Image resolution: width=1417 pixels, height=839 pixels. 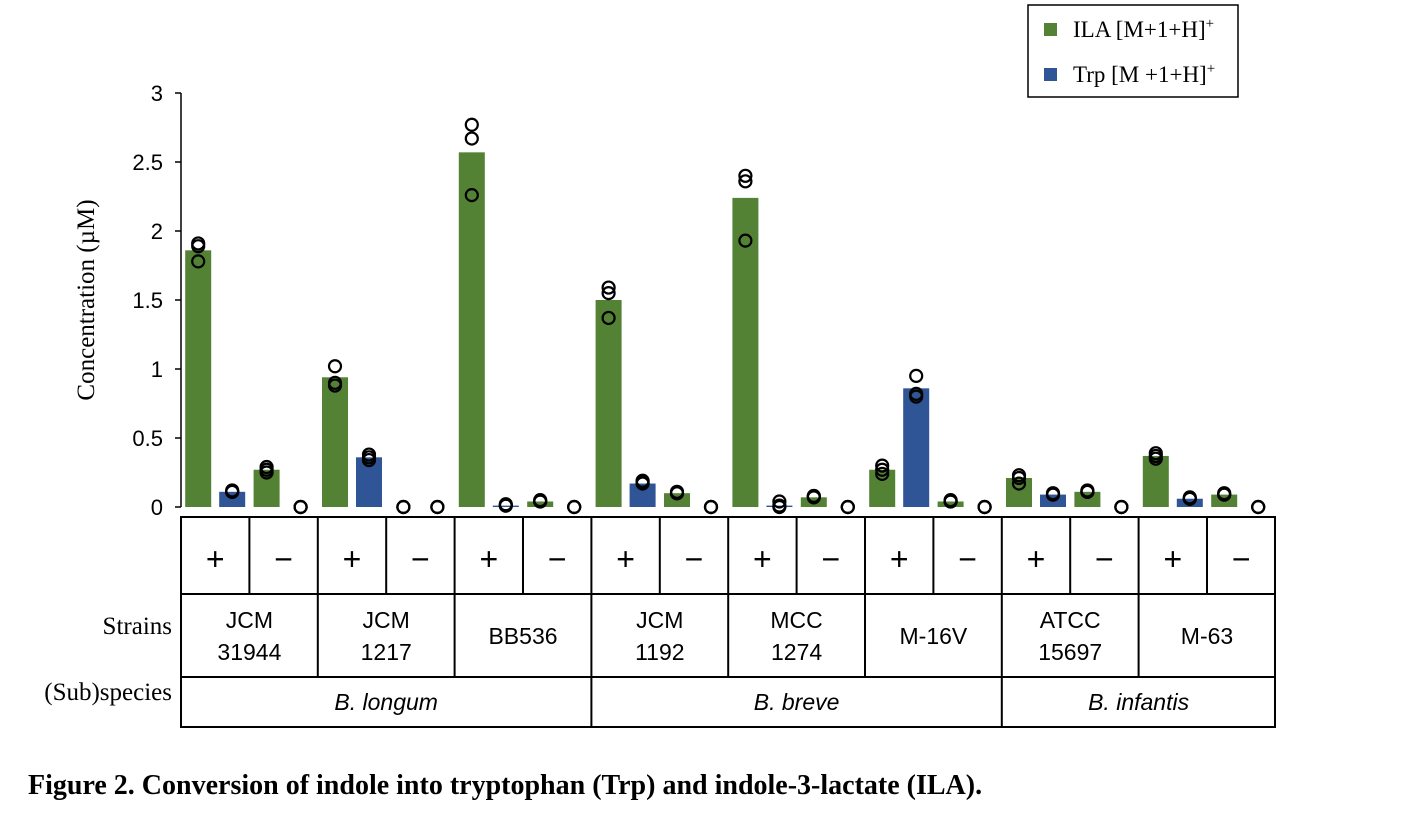 What do you see at coordinates (147, 438) in the screenshot?
I see `y-tick-label: 0.5` at bounding box center [147, 438].